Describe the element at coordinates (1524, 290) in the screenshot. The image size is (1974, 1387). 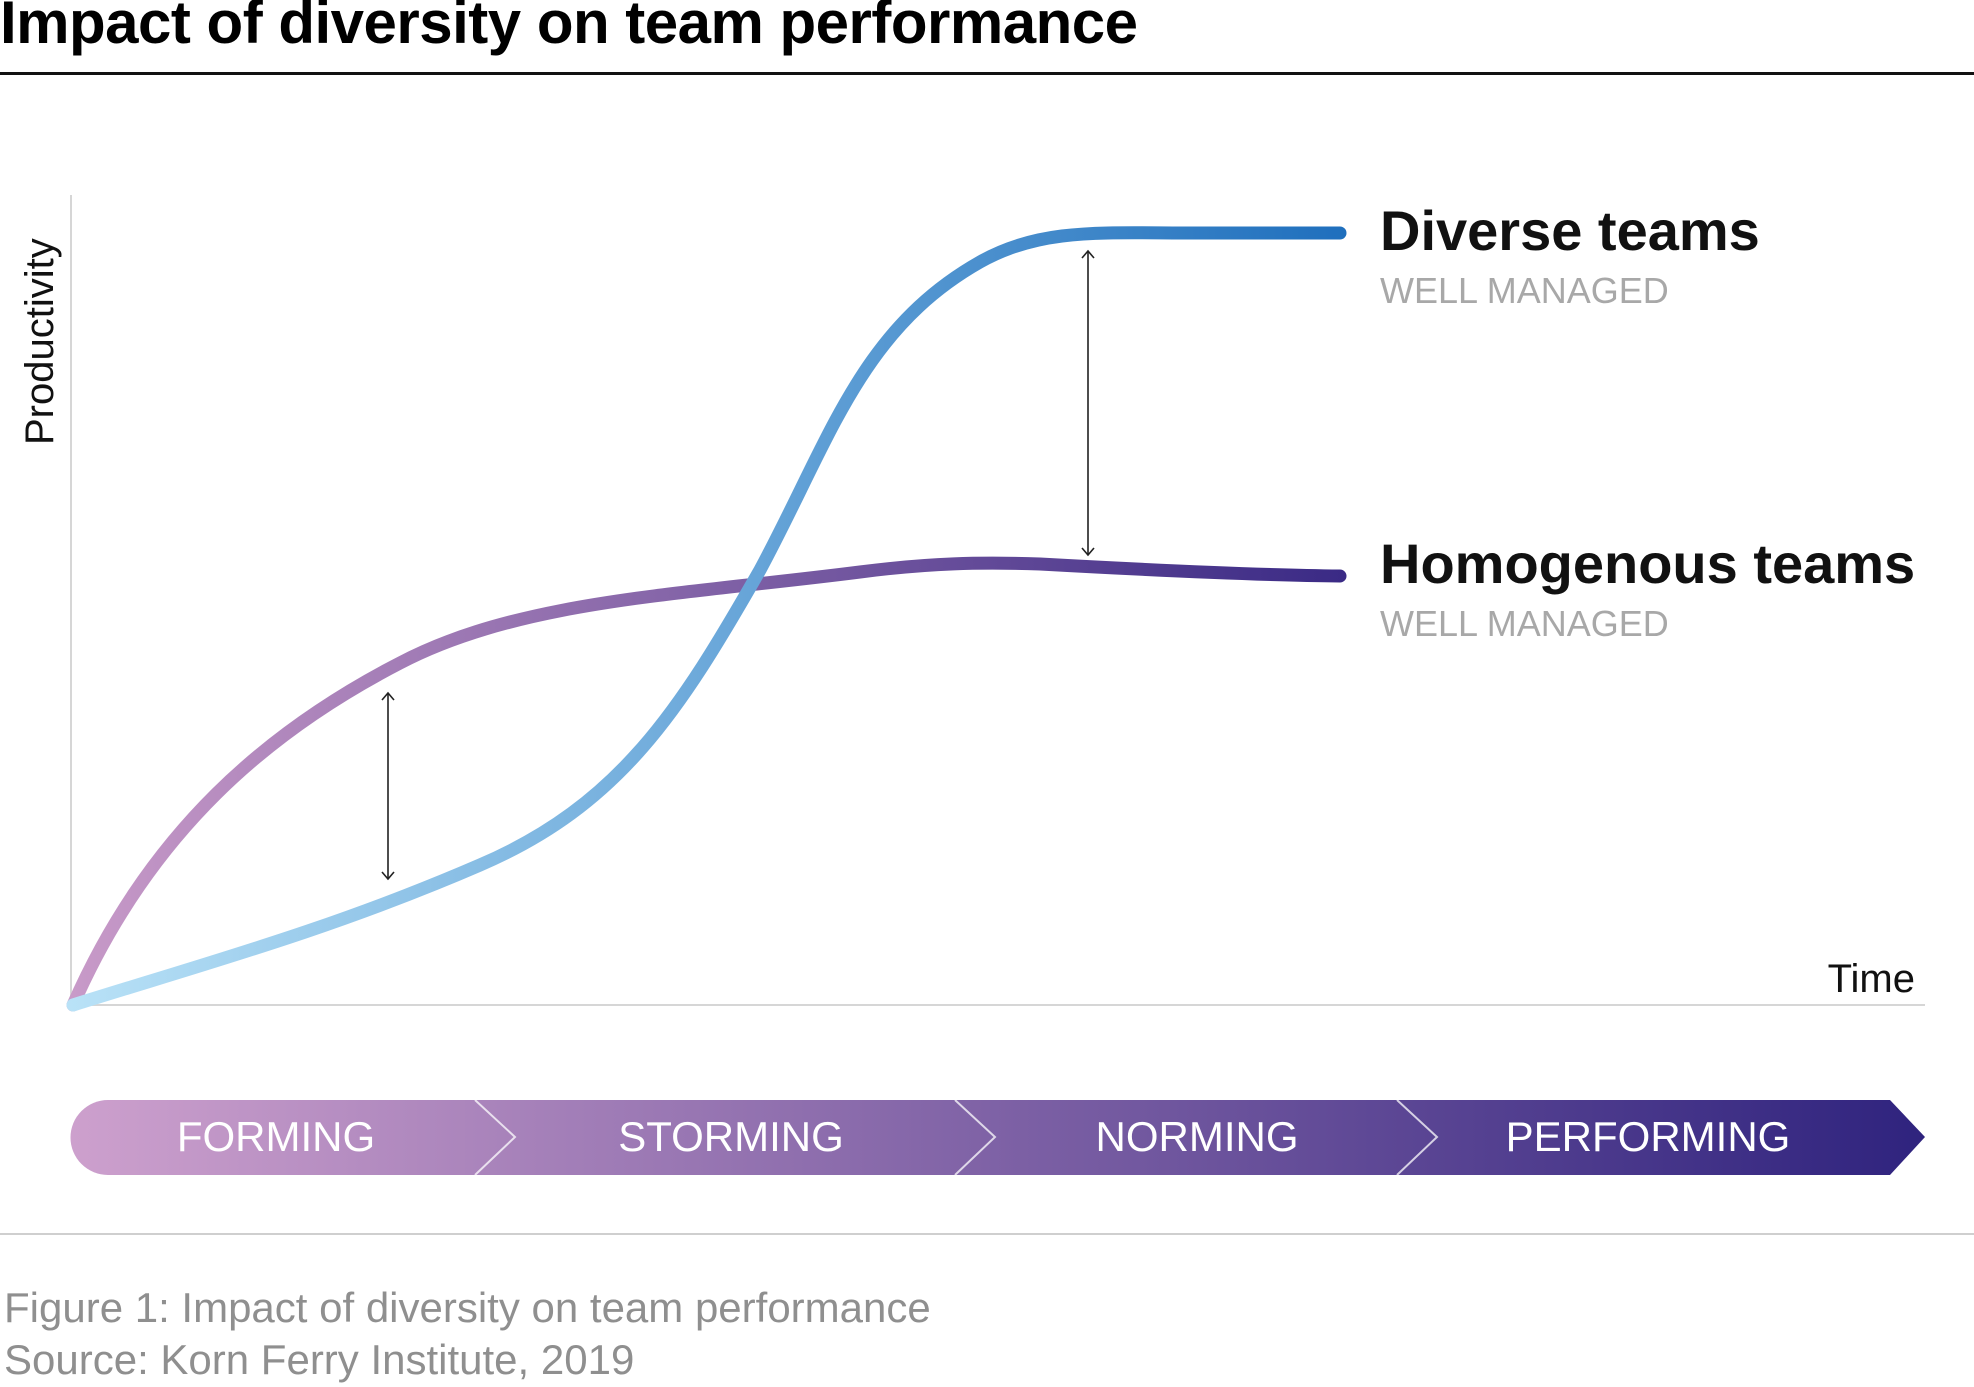
I see `diverse-teams-qualifier: WELL MANAGED` at that location.